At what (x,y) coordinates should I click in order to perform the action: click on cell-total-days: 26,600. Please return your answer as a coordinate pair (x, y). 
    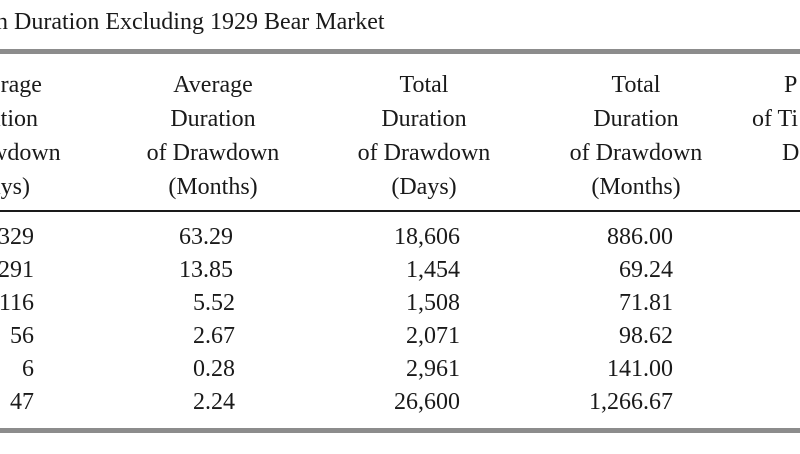
    Looking at the image, I should click on (427, 402).